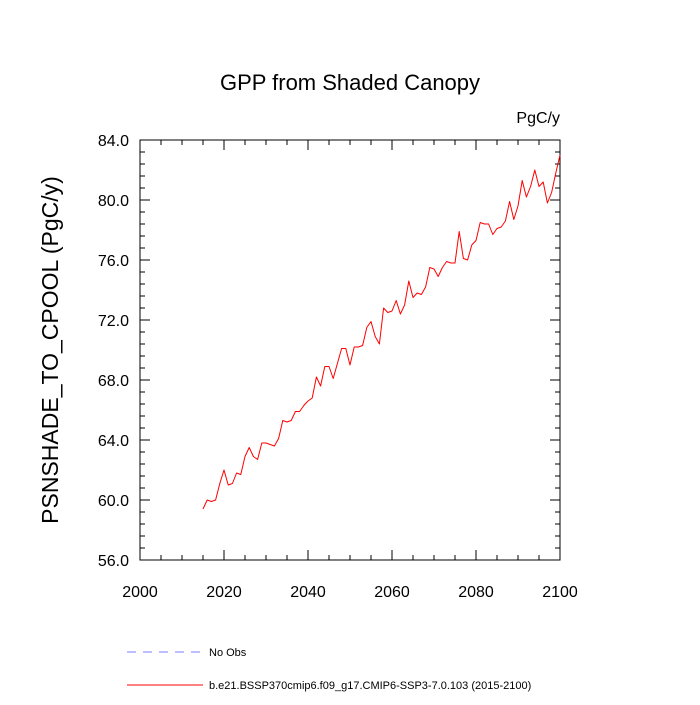 The width and height of the screenshot is (700, 705). Describe the element at coordinates (113, 201) in the screenshot. I see `y-tick-label: 80.0` at that location.